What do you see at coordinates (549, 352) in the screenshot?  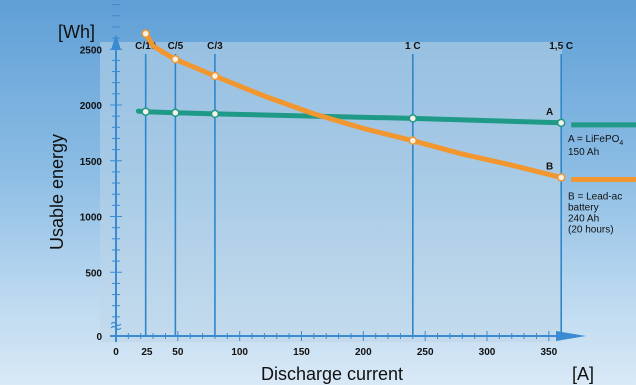 I see `x-tick-label: 350` at bounding box center [549, 352].